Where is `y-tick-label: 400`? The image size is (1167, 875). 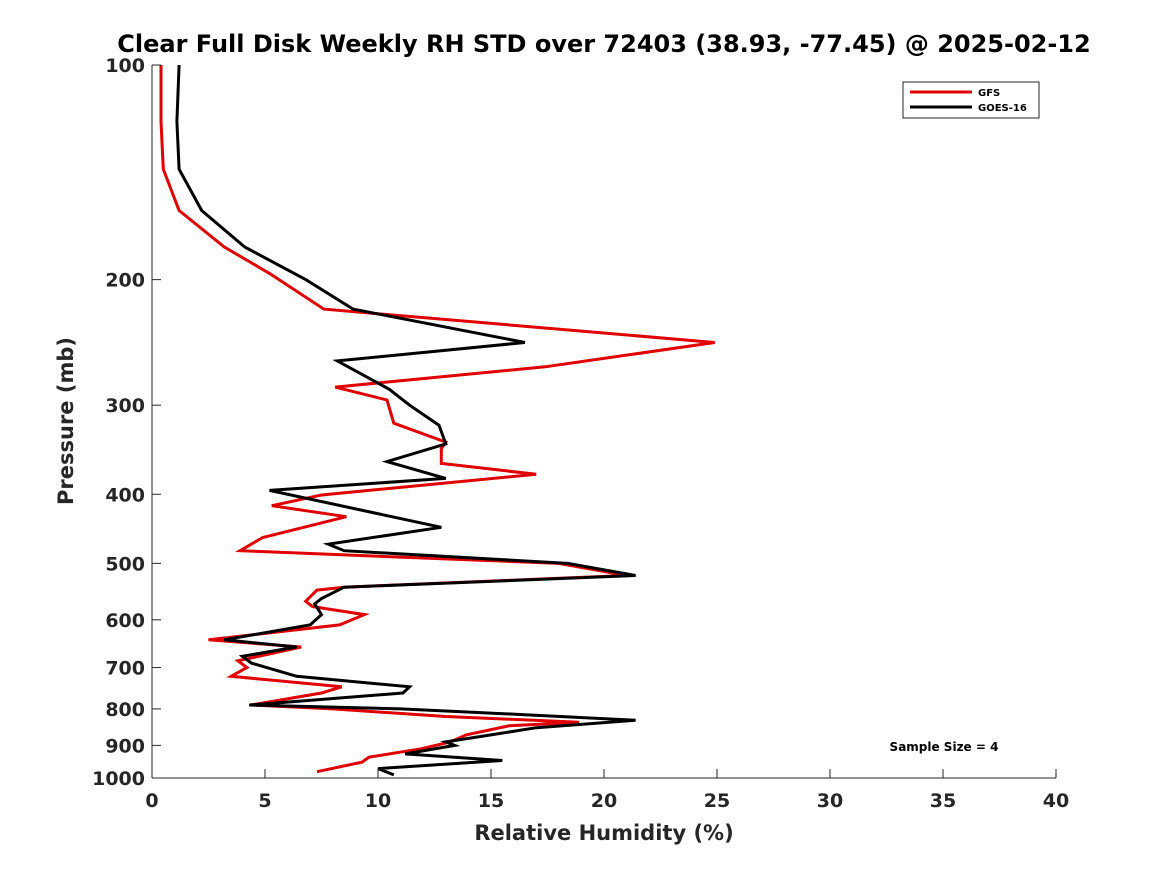
y-tick-label: 400 is located at coordinates (125, 495).